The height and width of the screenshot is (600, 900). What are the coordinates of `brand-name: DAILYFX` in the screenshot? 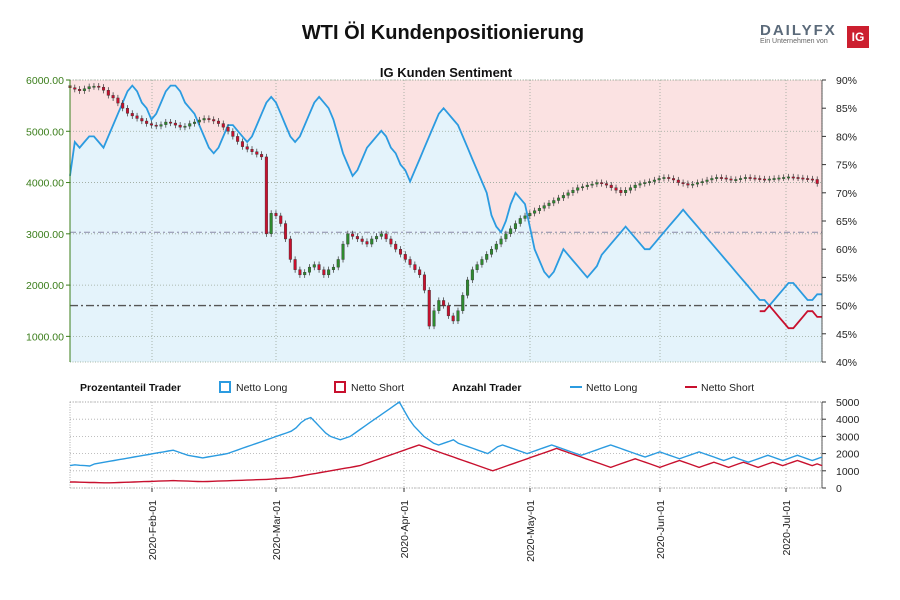 It's located at (798, 30).